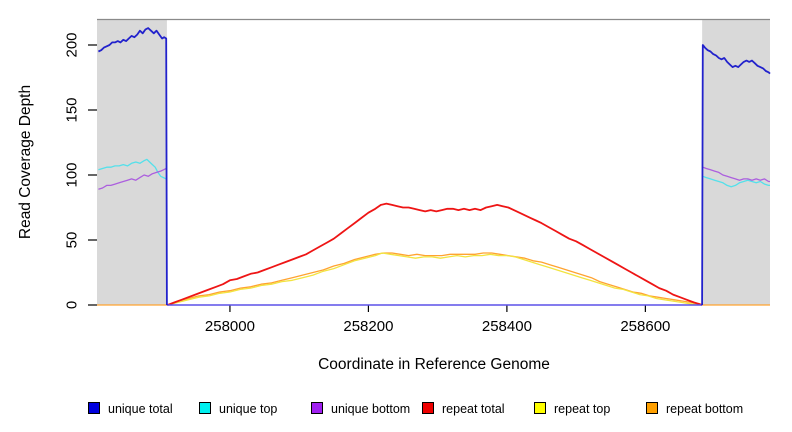 This screenshot has height=432, width=792. What do you see at coordinates (368, 326) in the screenshot?
I see `x-tick-label: 258200` at bounding box center [368, 326].